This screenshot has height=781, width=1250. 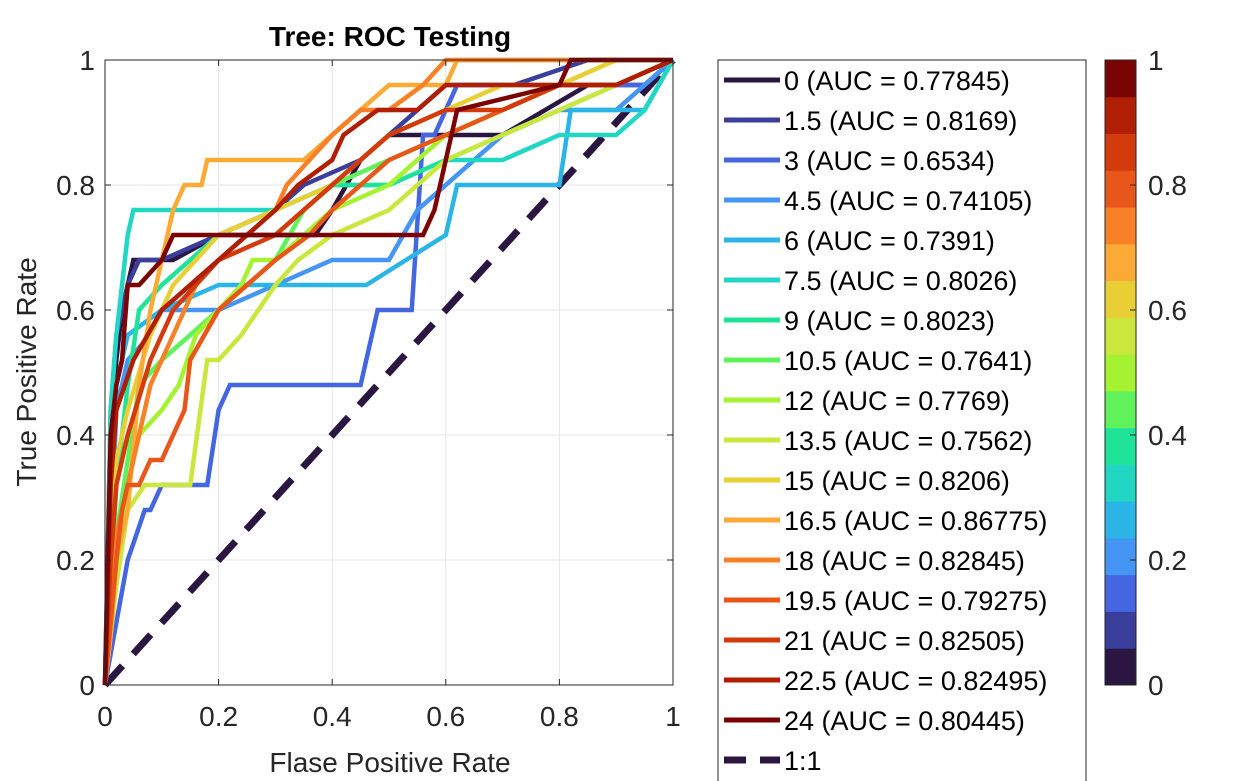 I want to click on y-tick-label: 0, so click(x=87, y=685).